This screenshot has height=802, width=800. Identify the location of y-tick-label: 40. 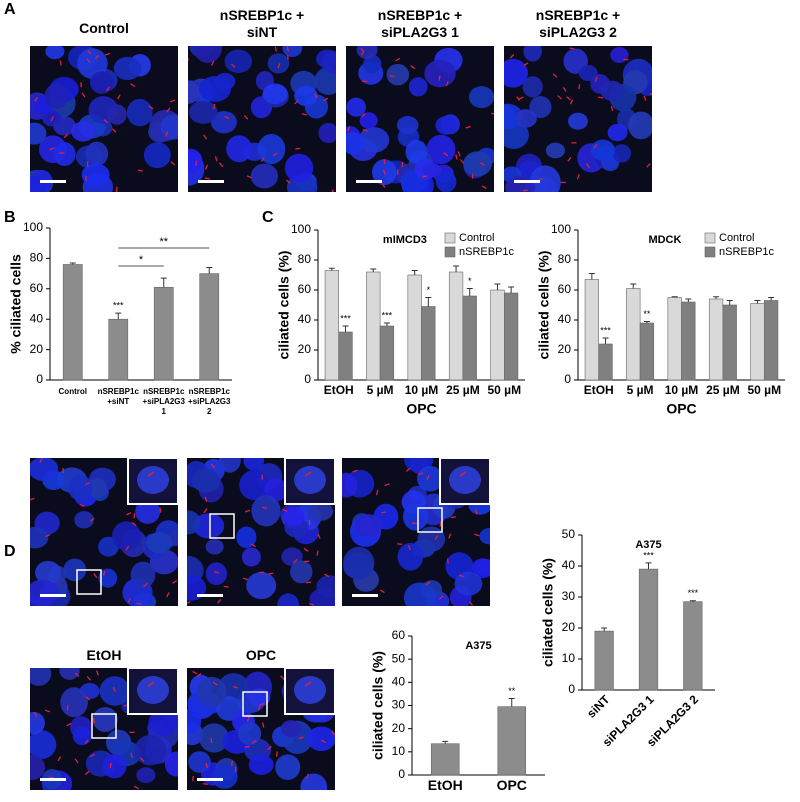
(37, 318).